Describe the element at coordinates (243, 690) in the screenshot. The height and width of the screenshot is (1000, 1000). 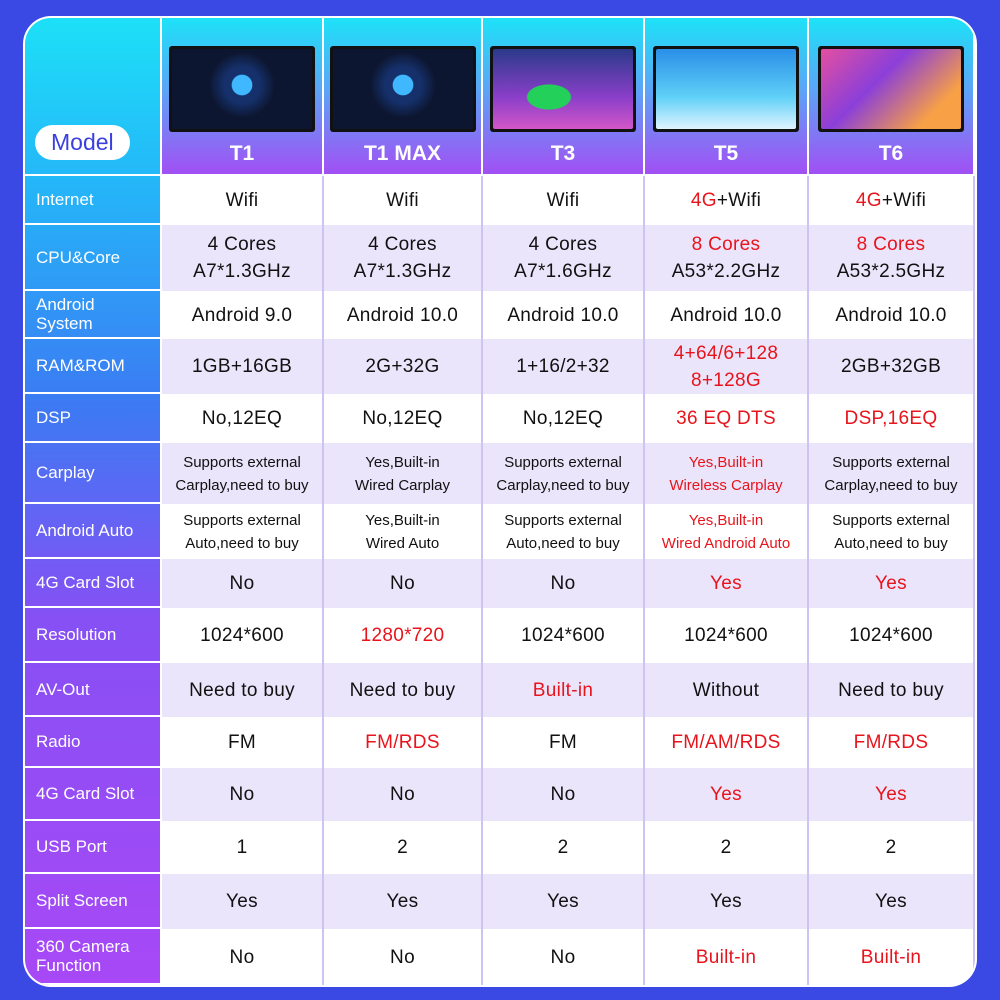
I see `table-cell: Need to buy` at that location.